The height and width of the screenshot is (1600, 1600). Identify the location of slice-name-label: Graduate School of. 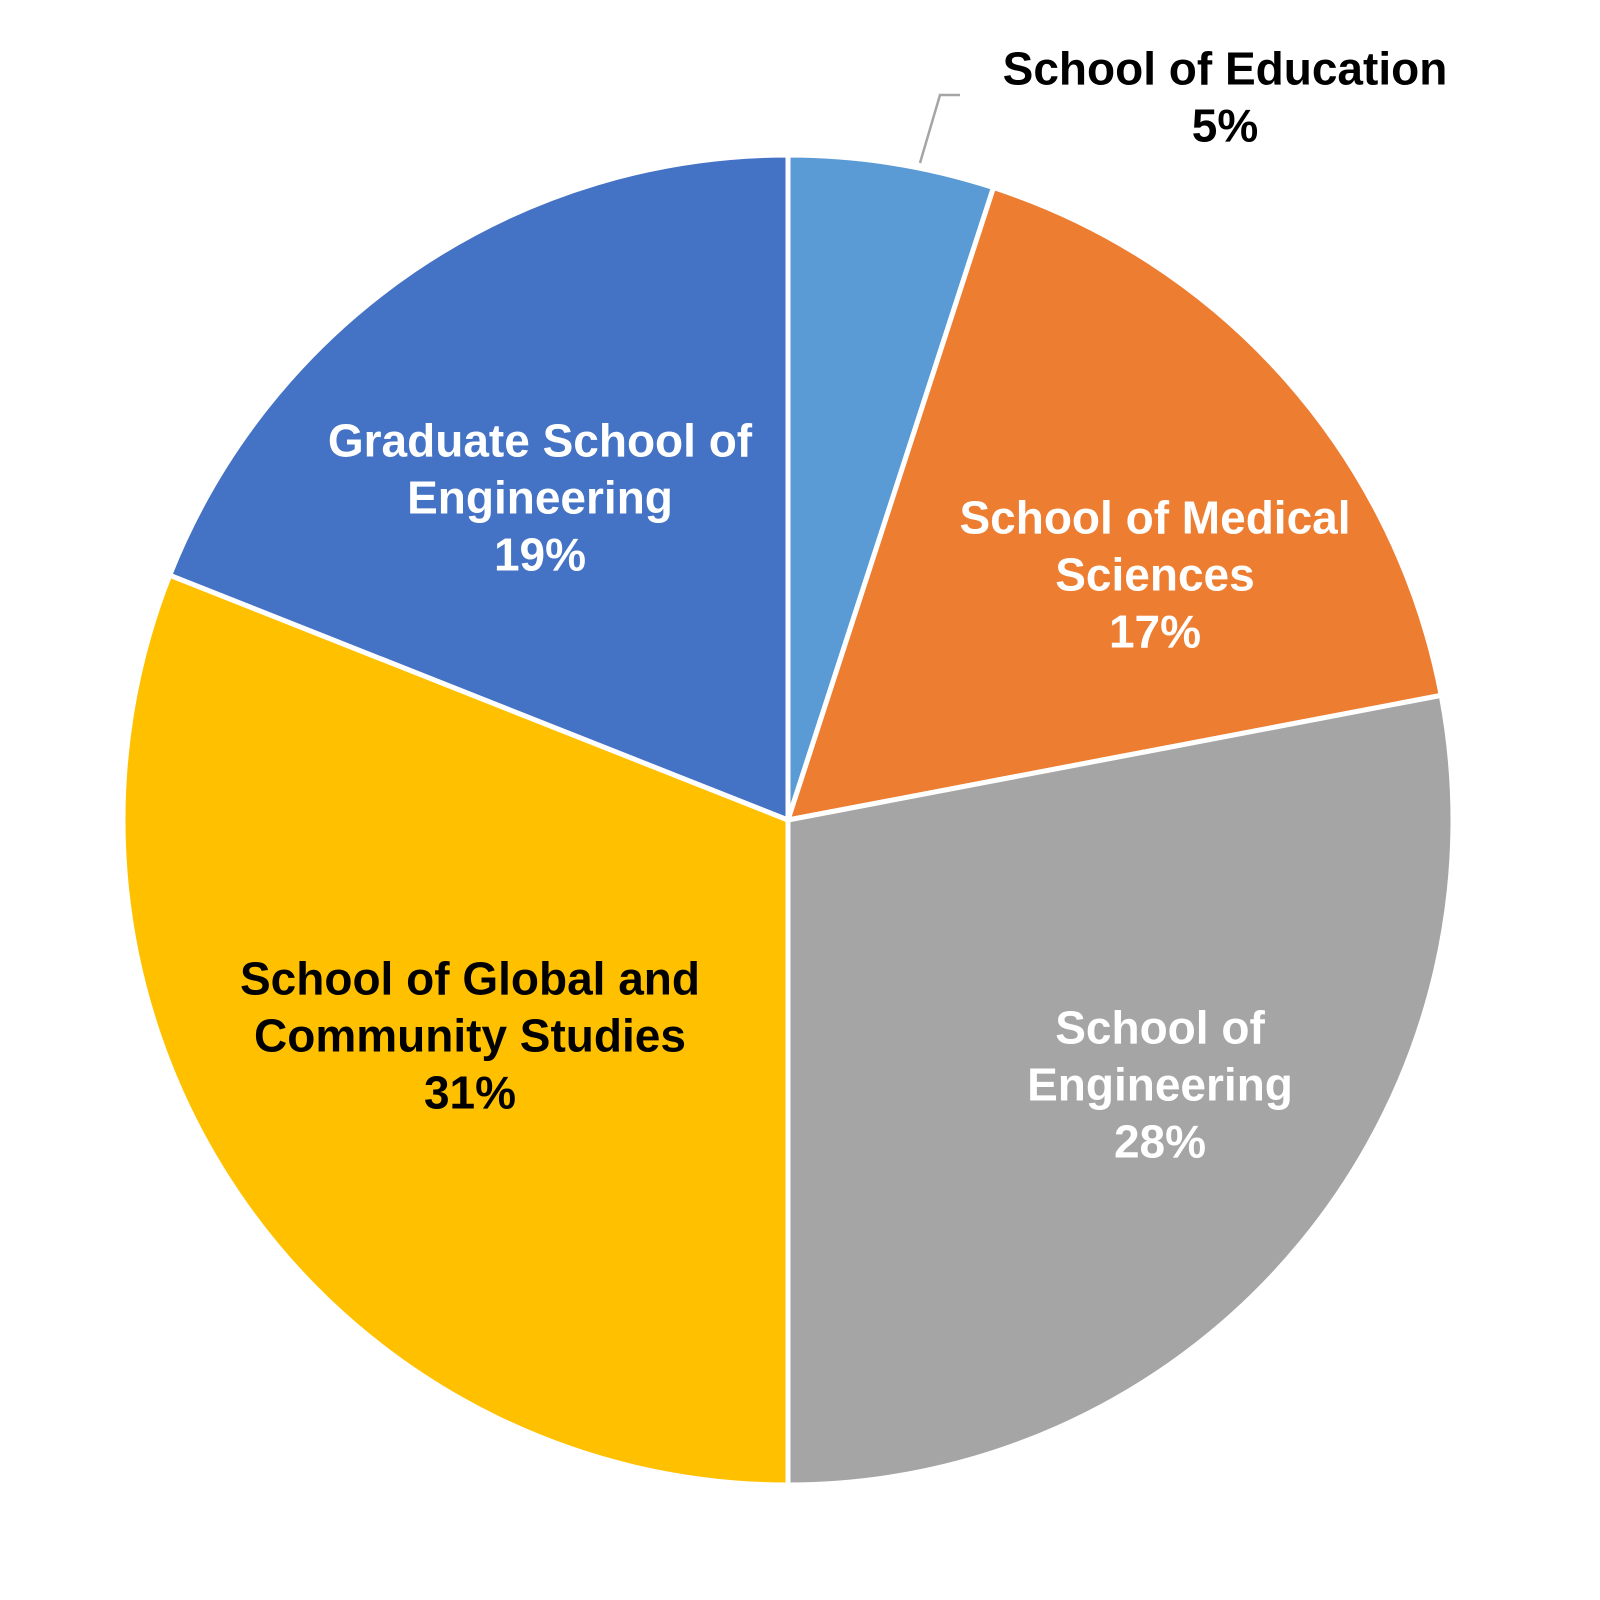
(540, 441).